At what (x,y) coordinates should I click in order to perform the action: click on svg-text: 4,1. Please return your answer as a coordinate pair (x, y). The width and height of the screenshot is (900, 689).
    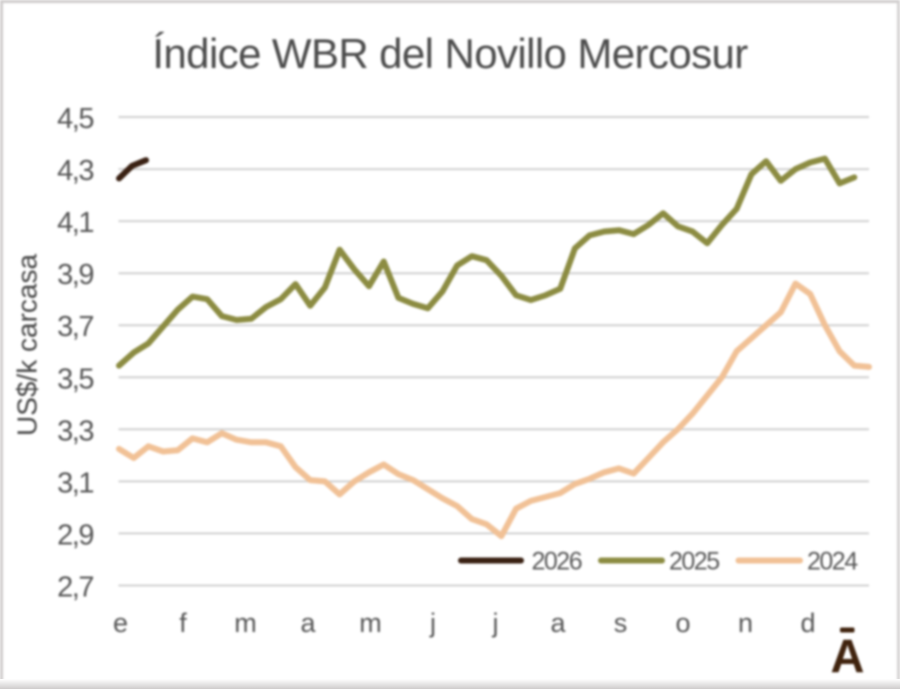
    Looking at the image, I should click on (75, 223).